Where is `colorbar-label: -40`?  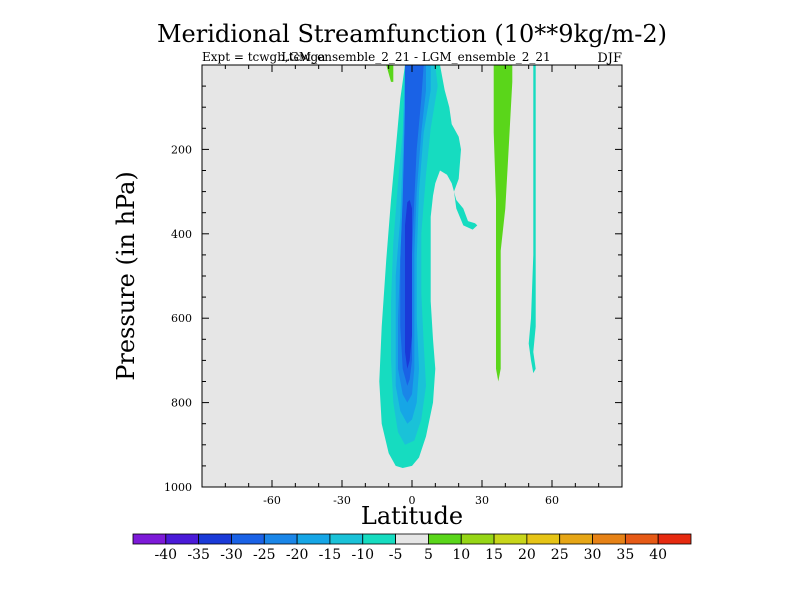
colorbar-label: -40 is located at coordinates (166, 555).